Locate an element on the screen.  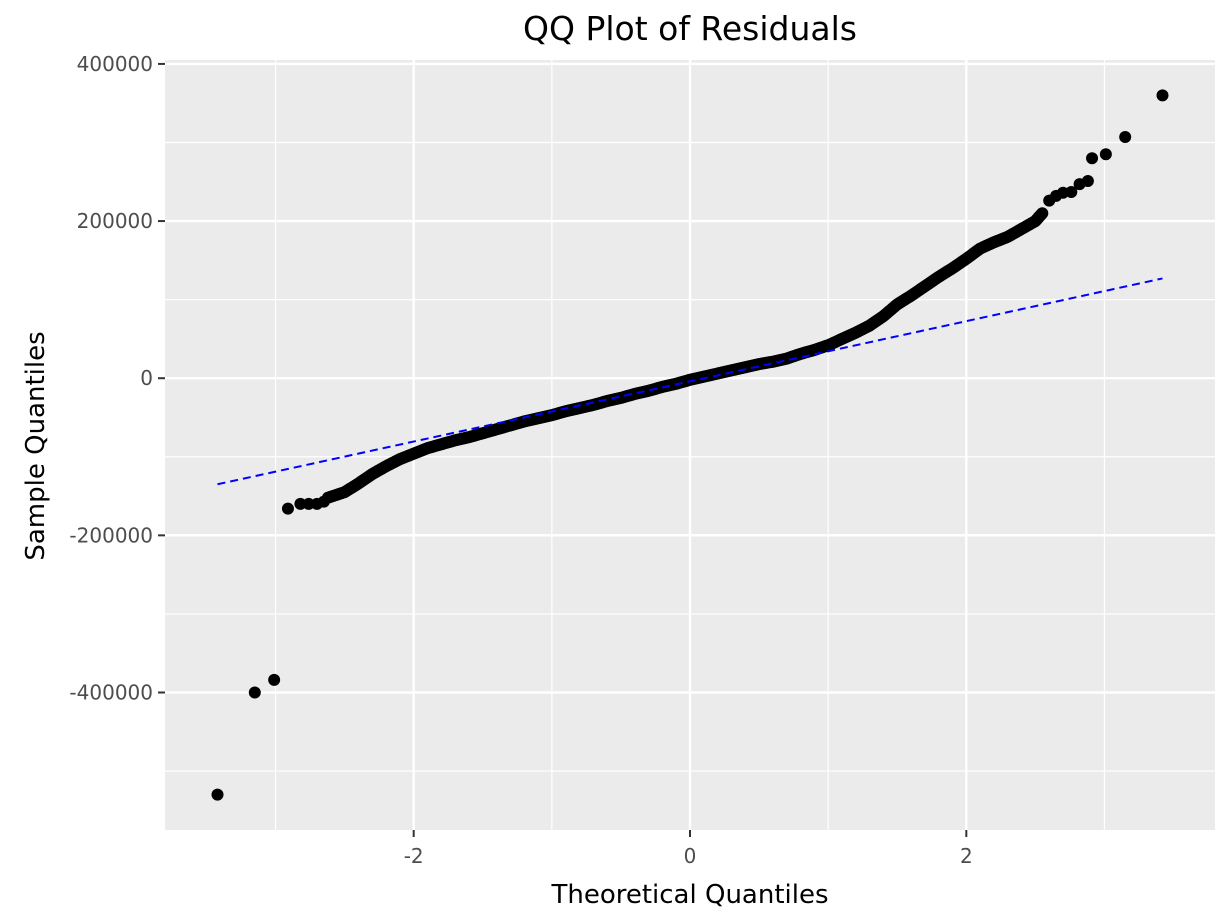
x-tick-label: 0 is located at coordinates (690, 856).